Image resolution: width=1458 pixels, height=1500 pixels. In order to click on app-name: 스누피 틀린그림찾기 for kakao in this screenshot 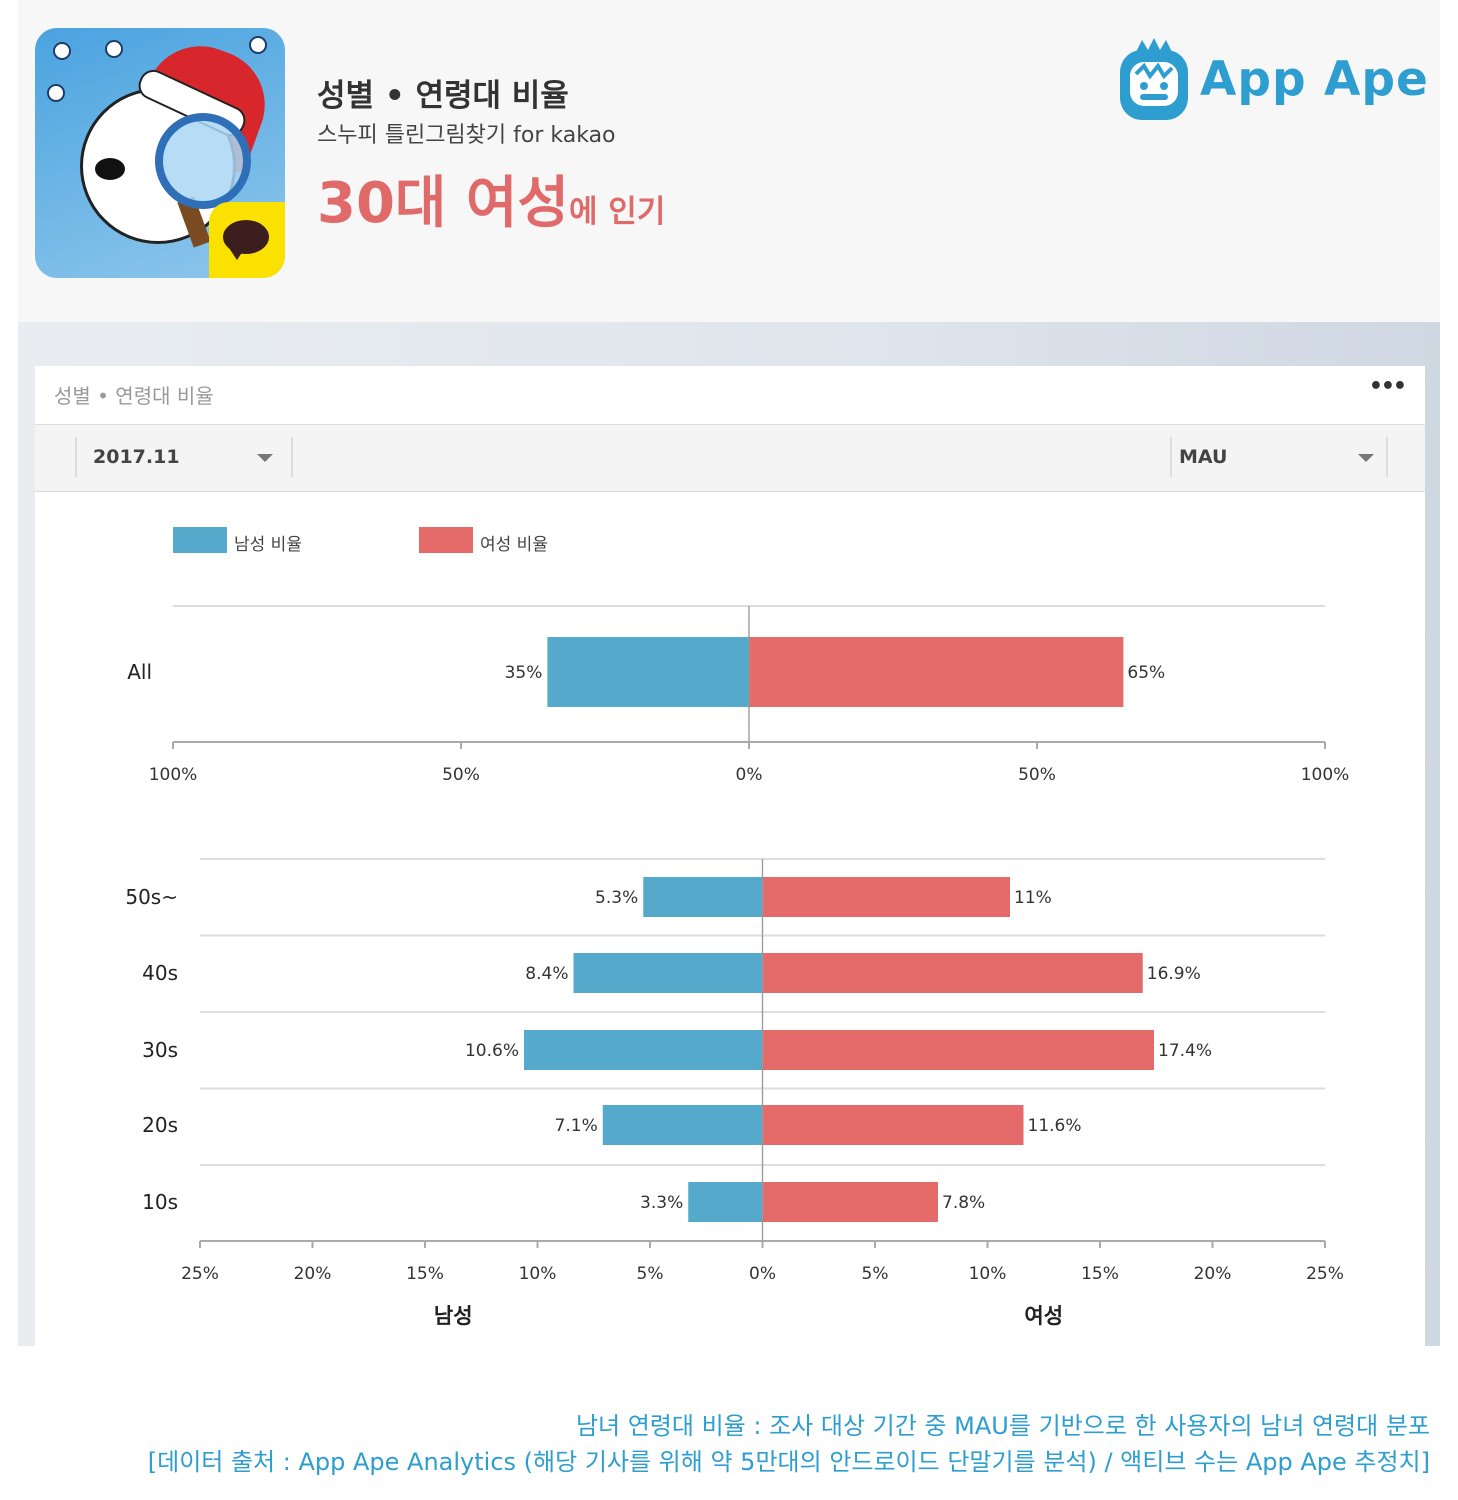, I will do `click(466, 135)`.